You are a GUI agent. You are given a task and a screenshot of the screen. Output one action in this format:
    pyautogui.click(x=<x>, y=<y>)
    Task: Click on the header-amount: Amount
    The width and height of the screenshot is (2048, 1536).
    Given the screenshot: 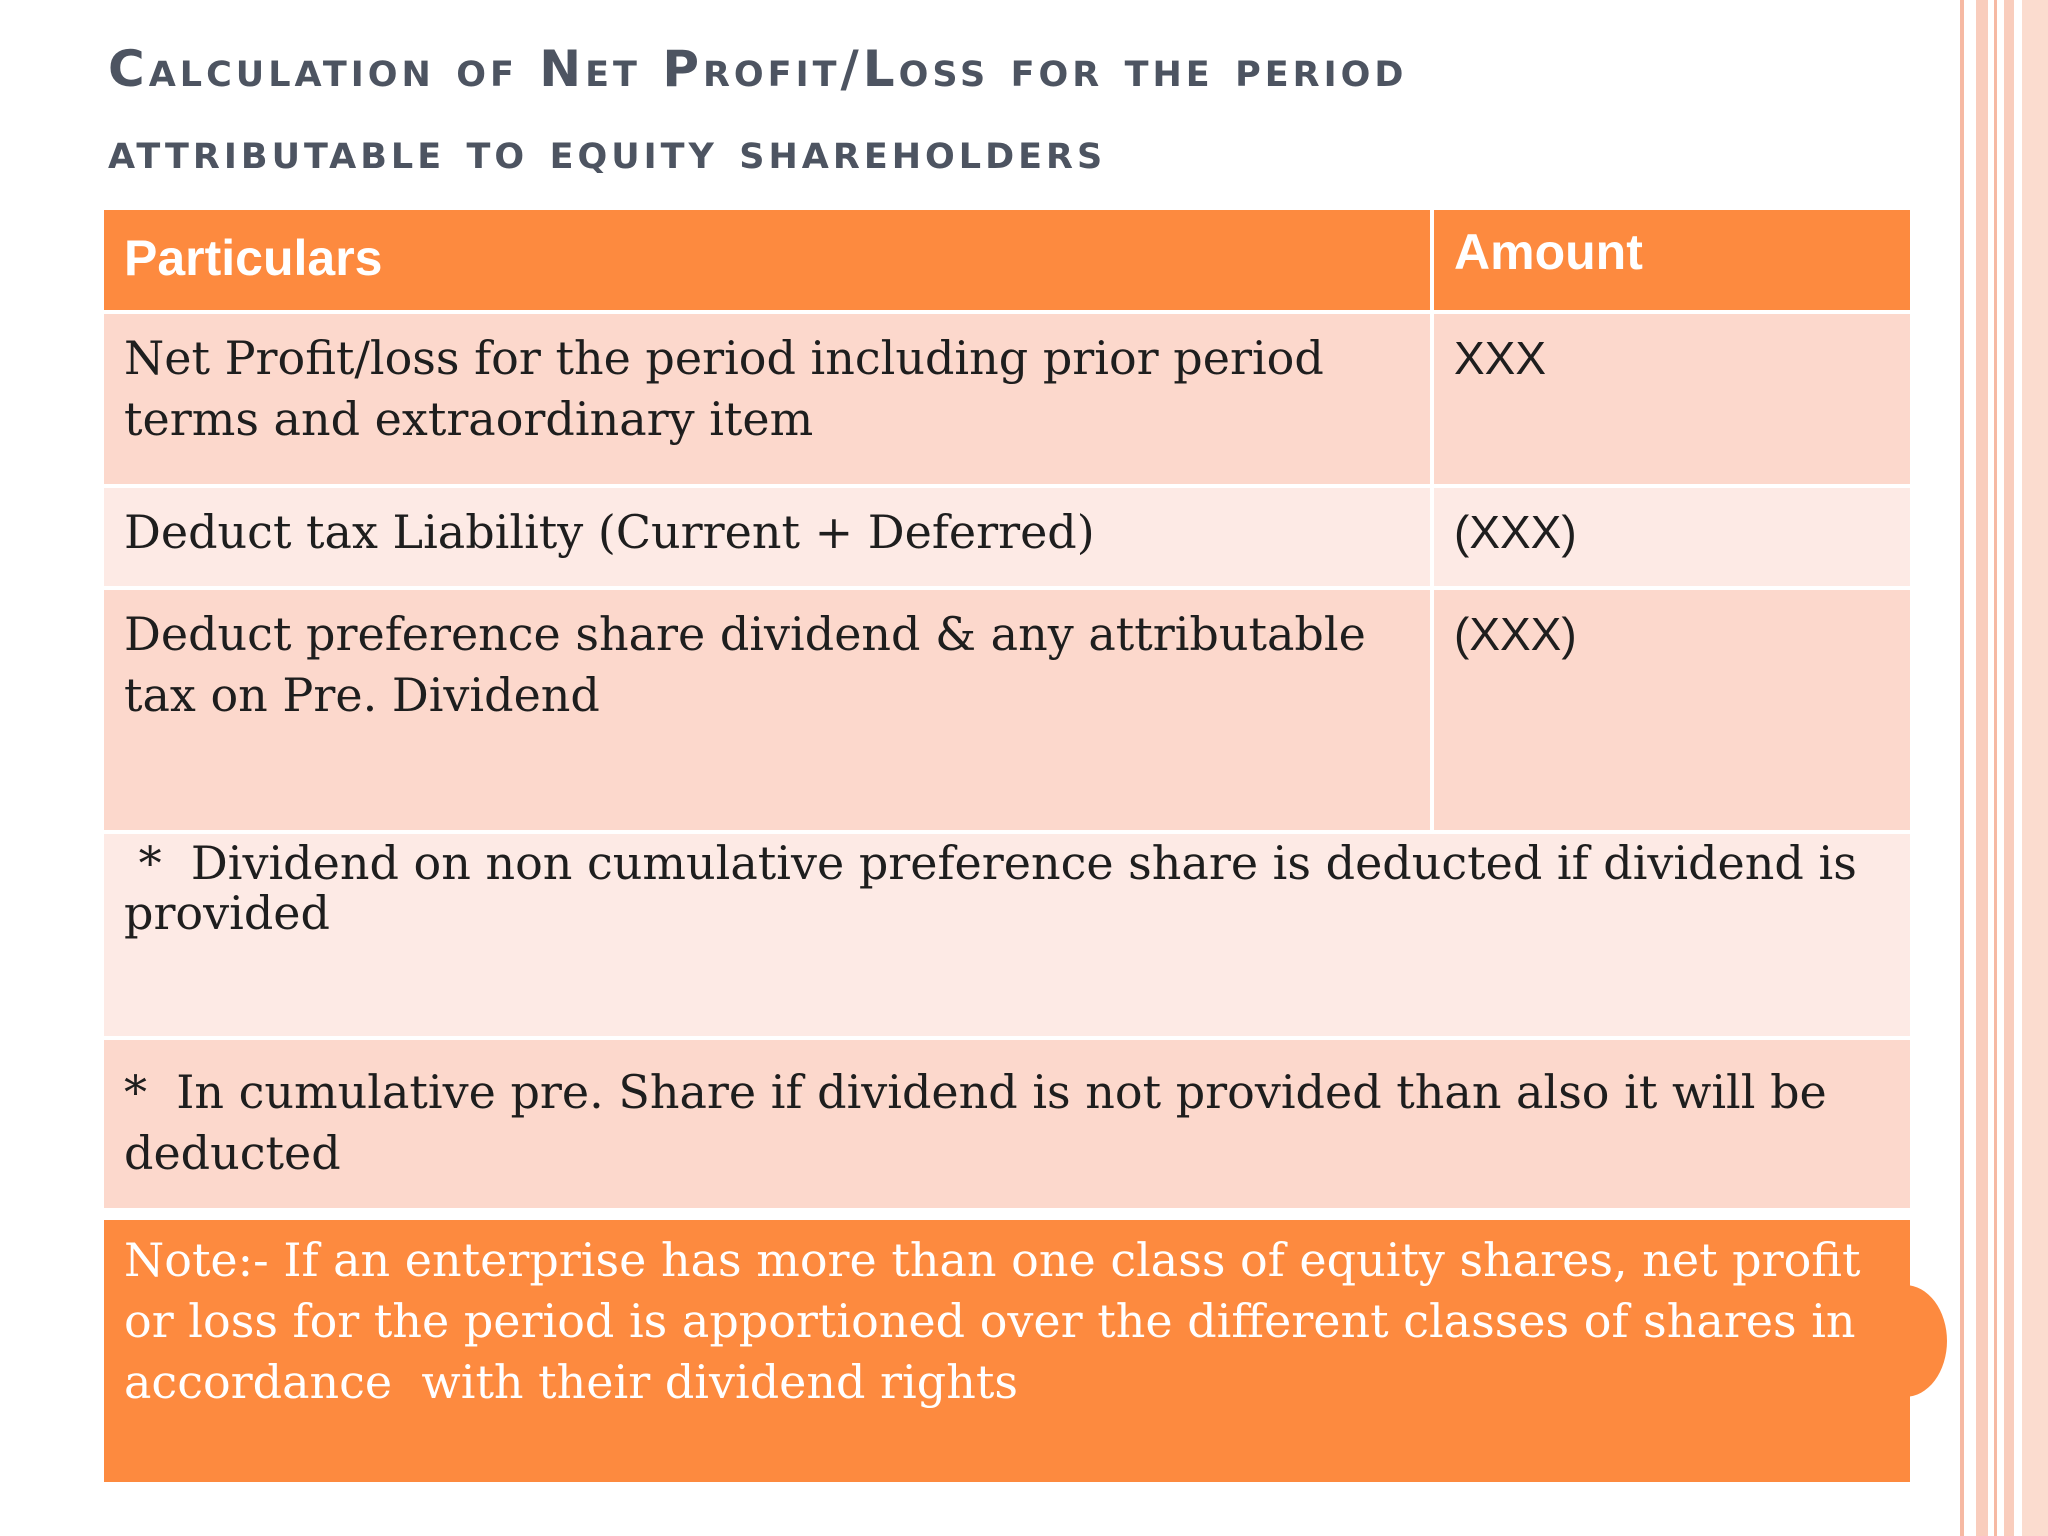 What is the action you would take?
    pyautogui.click(x=1548, y=252)
    